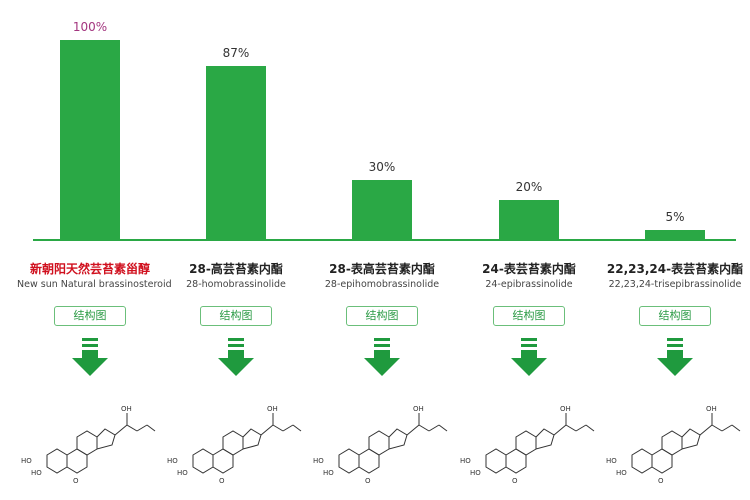 The height and width of the screenshot is (500, 750). I want to click on category-label: 24-表芸苔素内酯, so click(529, 269).